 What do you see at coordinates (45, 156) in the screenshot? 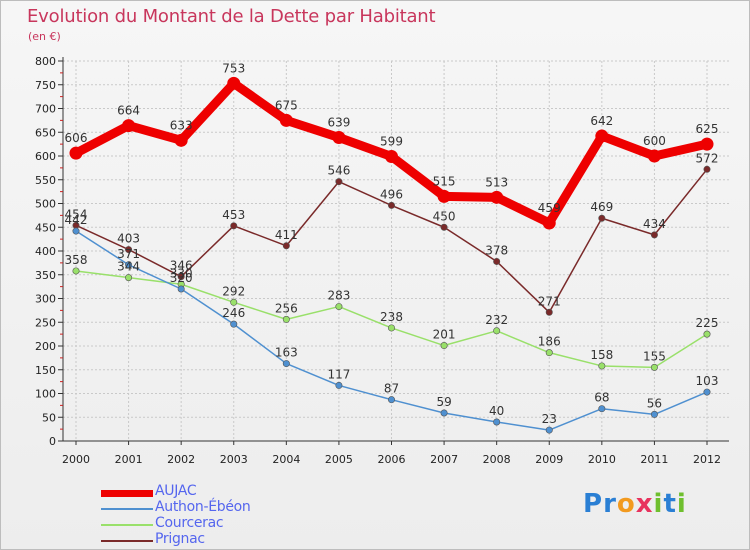
I see `y-tick-label: 600` at bounding box center [45, 156].